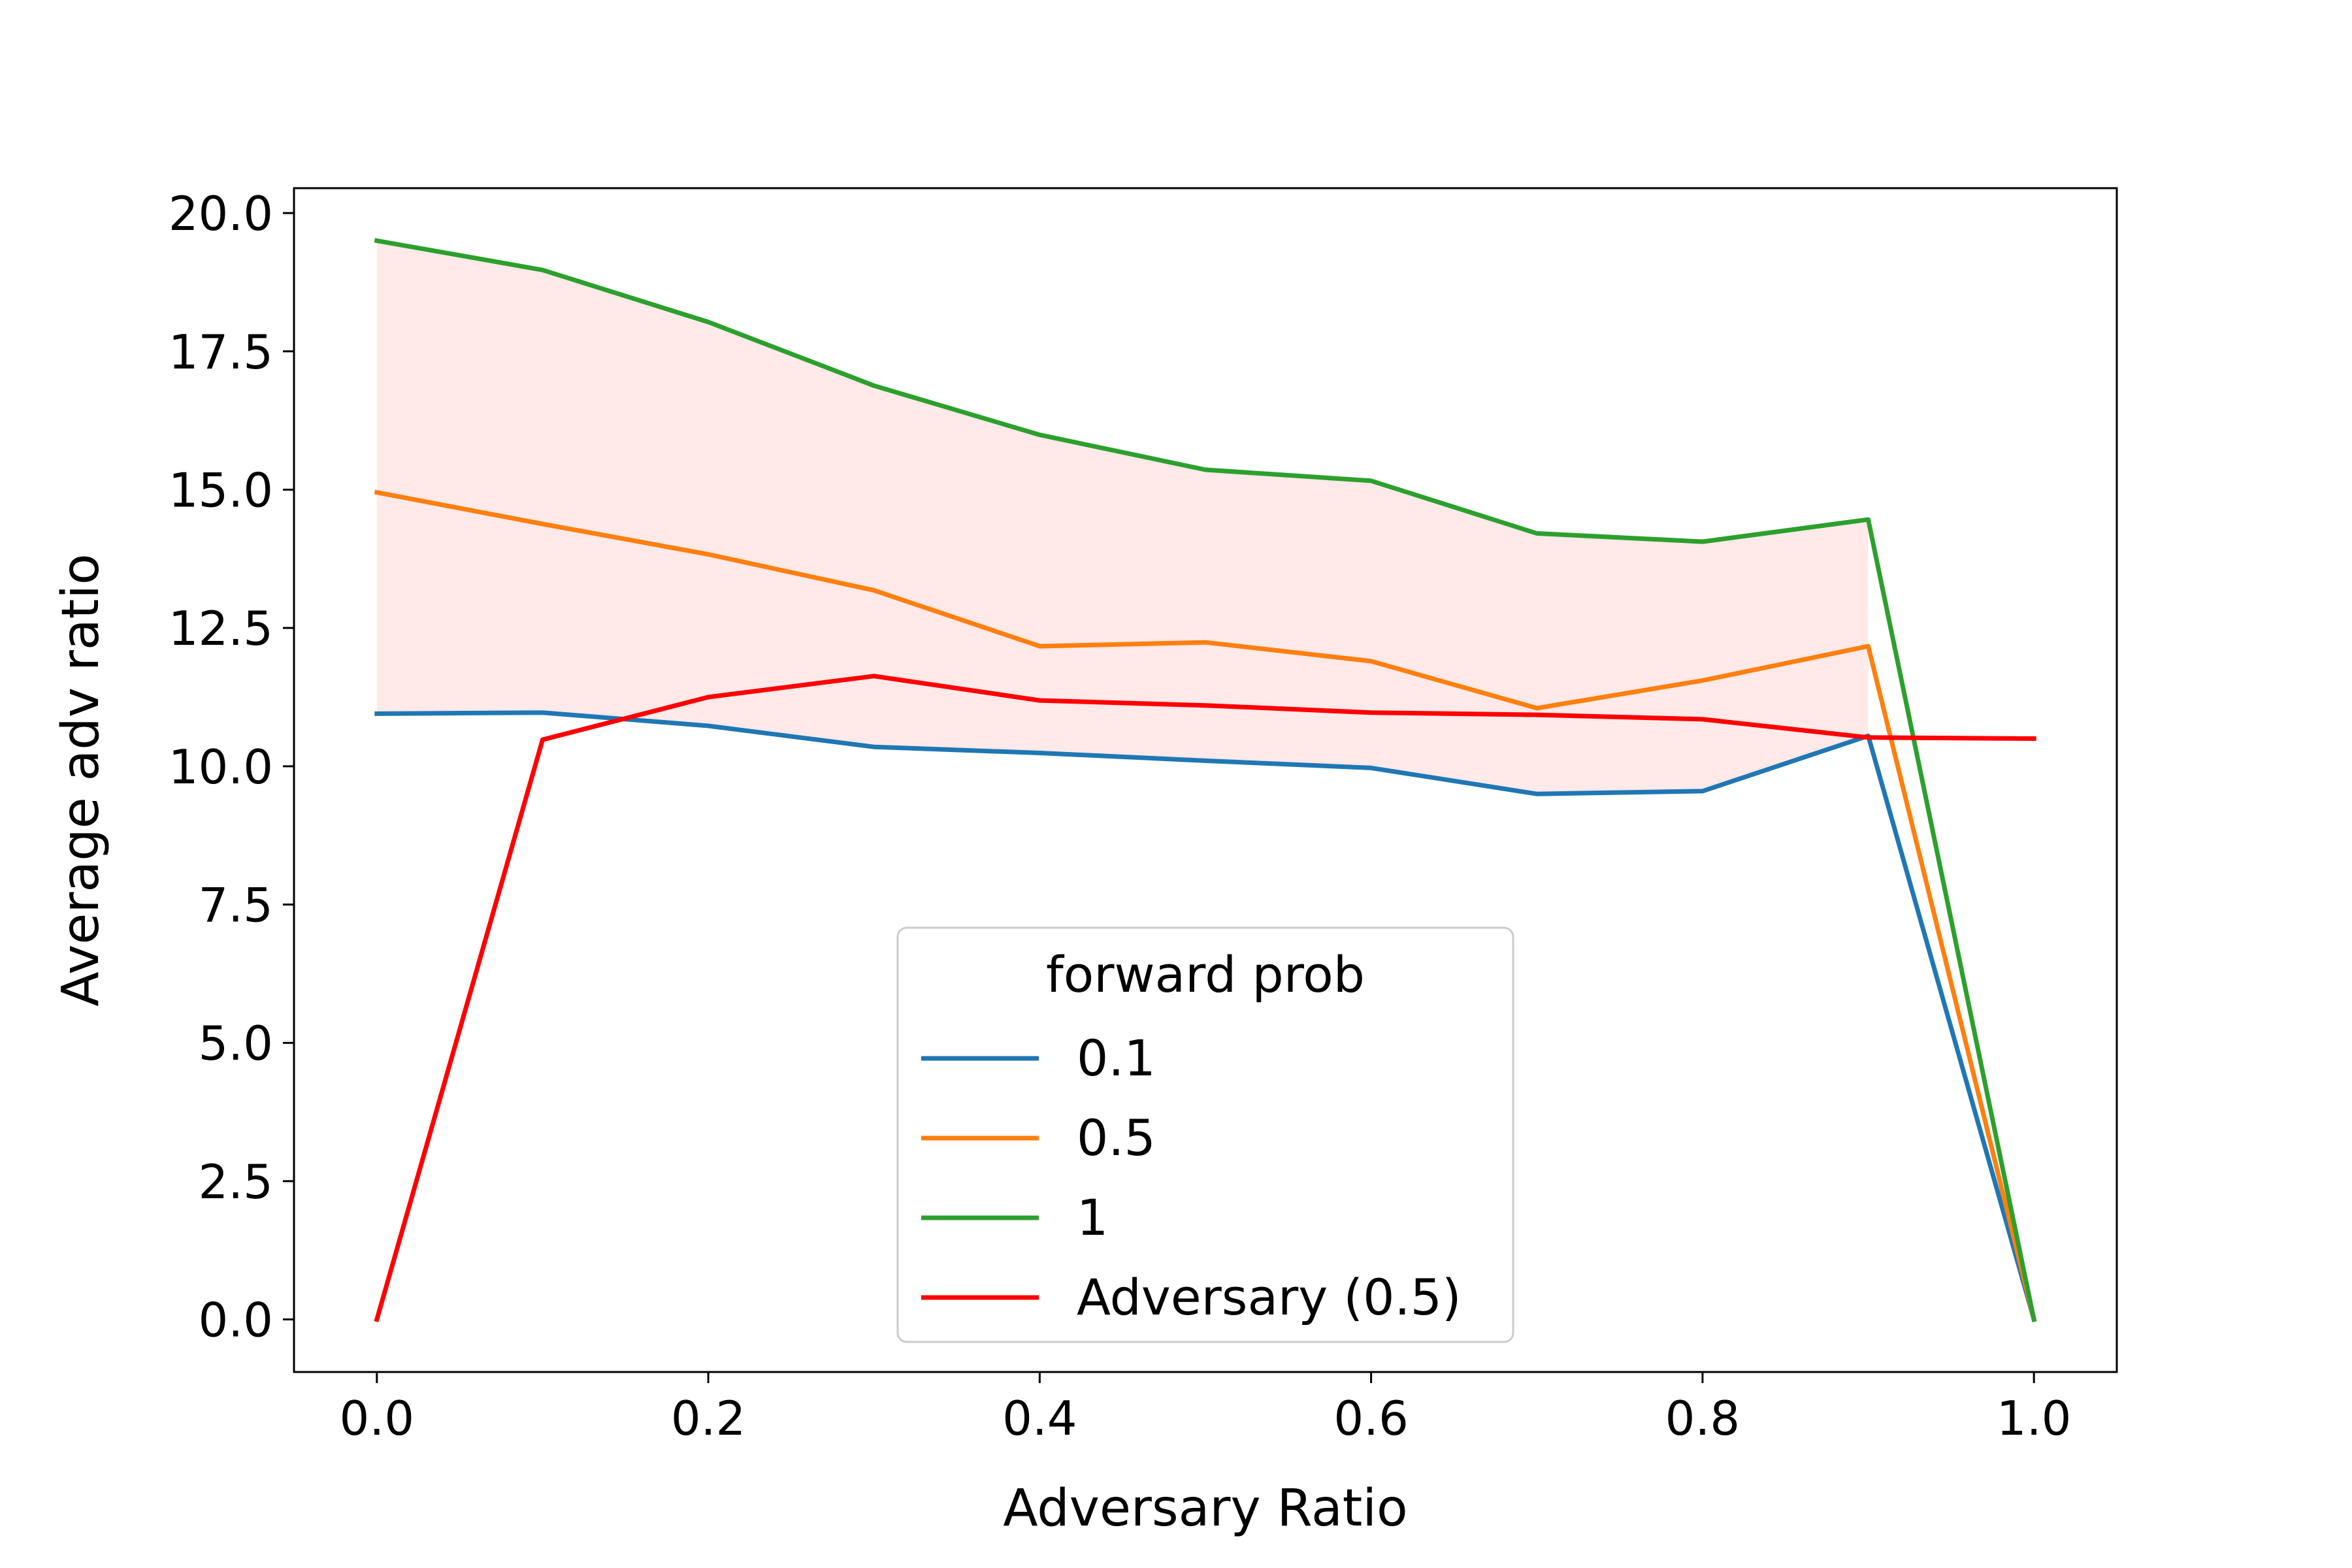 The height and width of the screenshot is (1568, 2352). I want to click on x-tick-label: 0.8, so click(1702, 1418).